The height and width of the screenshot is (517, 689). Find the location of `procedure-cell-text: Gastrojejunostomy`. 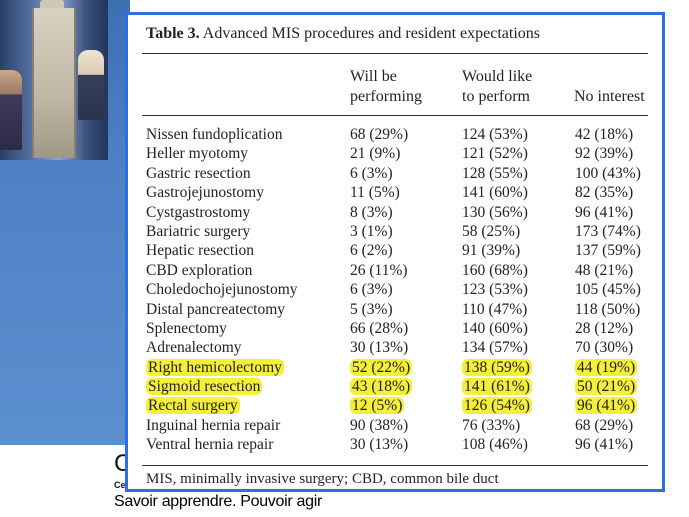

procedure-cell-text: Gastrojejunostomy is located at coordinates (205, 193).